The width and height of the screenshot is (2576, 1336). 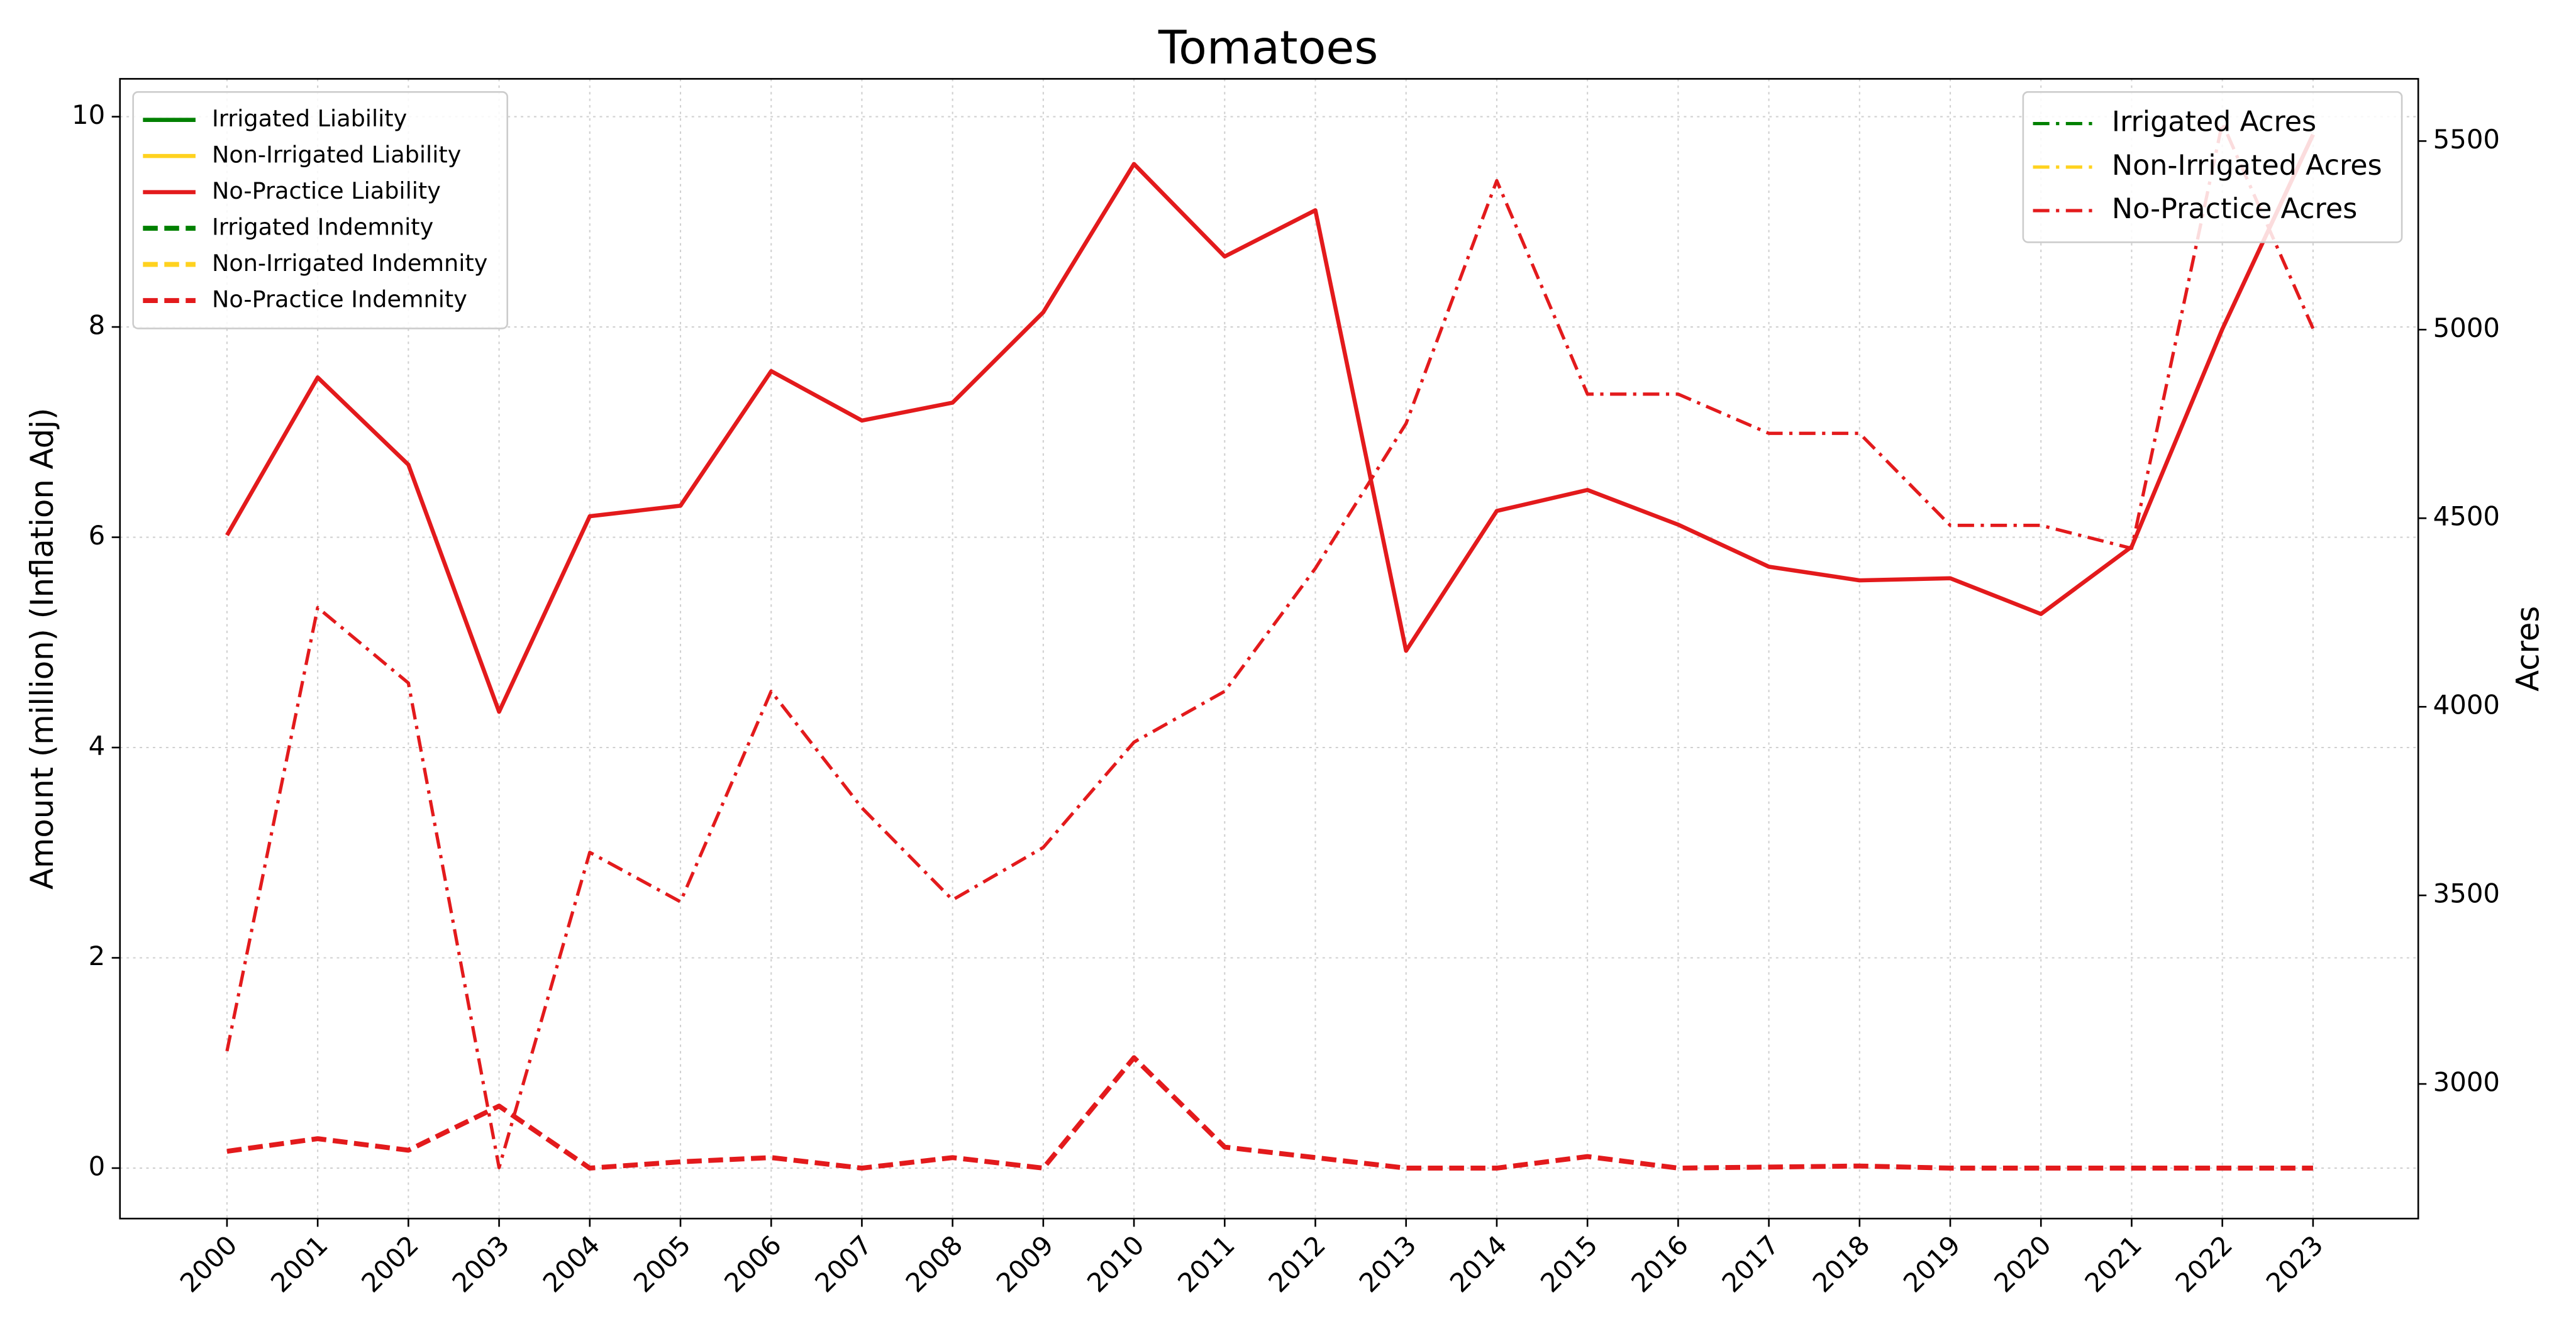 I want to click on y-tick-label: 2, so click(x=97, y=956).